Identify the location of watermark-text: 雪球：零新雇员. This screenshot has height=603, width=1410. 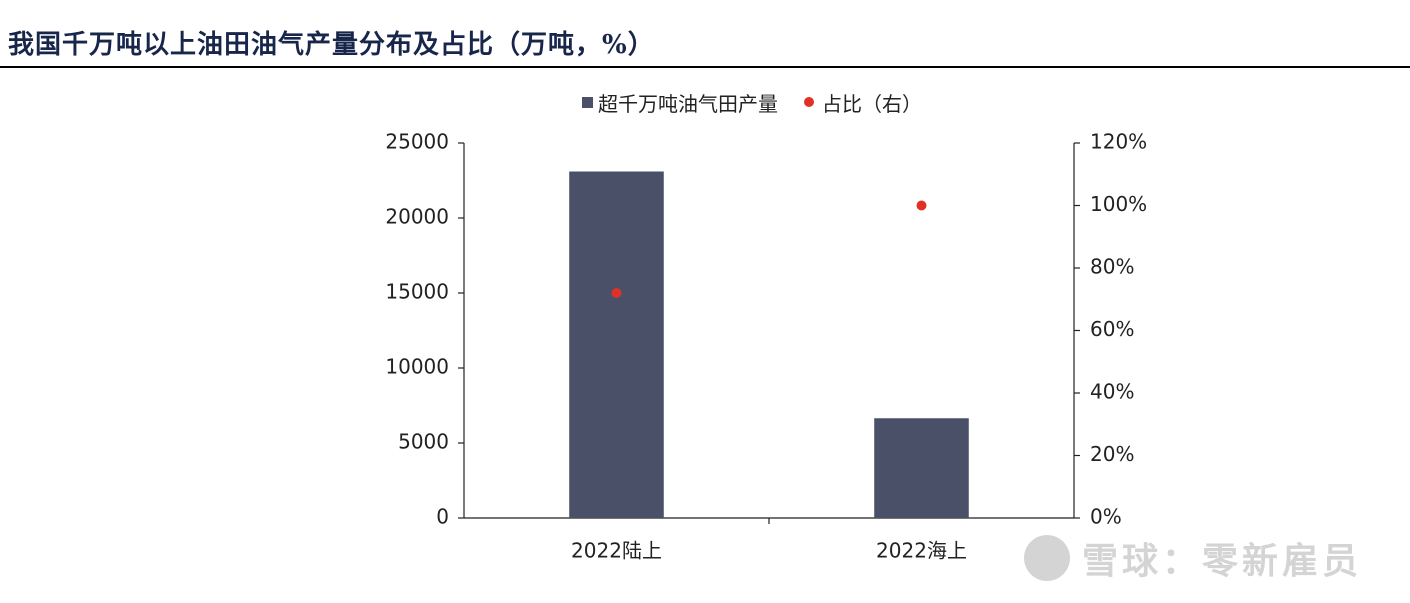
(1222, 561).